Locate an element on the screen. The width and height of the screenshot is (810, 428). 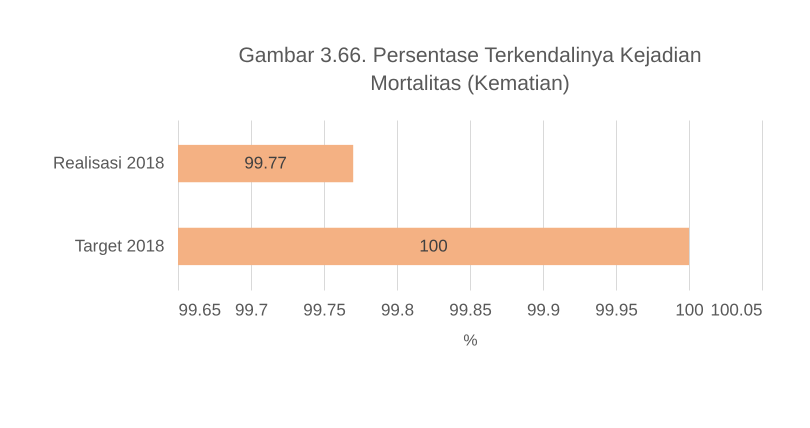
x-axis-title: % is located at coordinates (470, 341).